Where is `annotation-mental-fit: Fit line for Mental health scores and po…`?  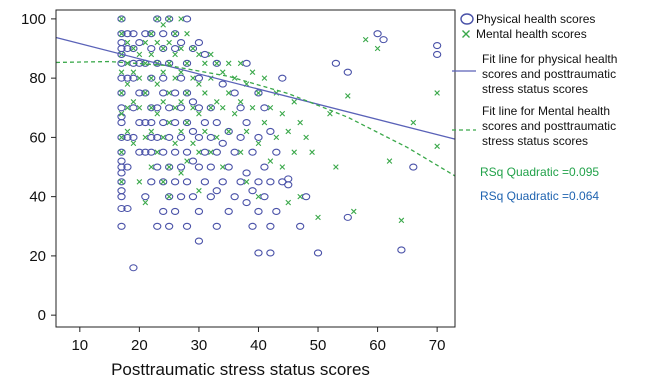
annotation-mental-fit: Fit line for Mental health scores and po… is located at coordinates (534, 126).